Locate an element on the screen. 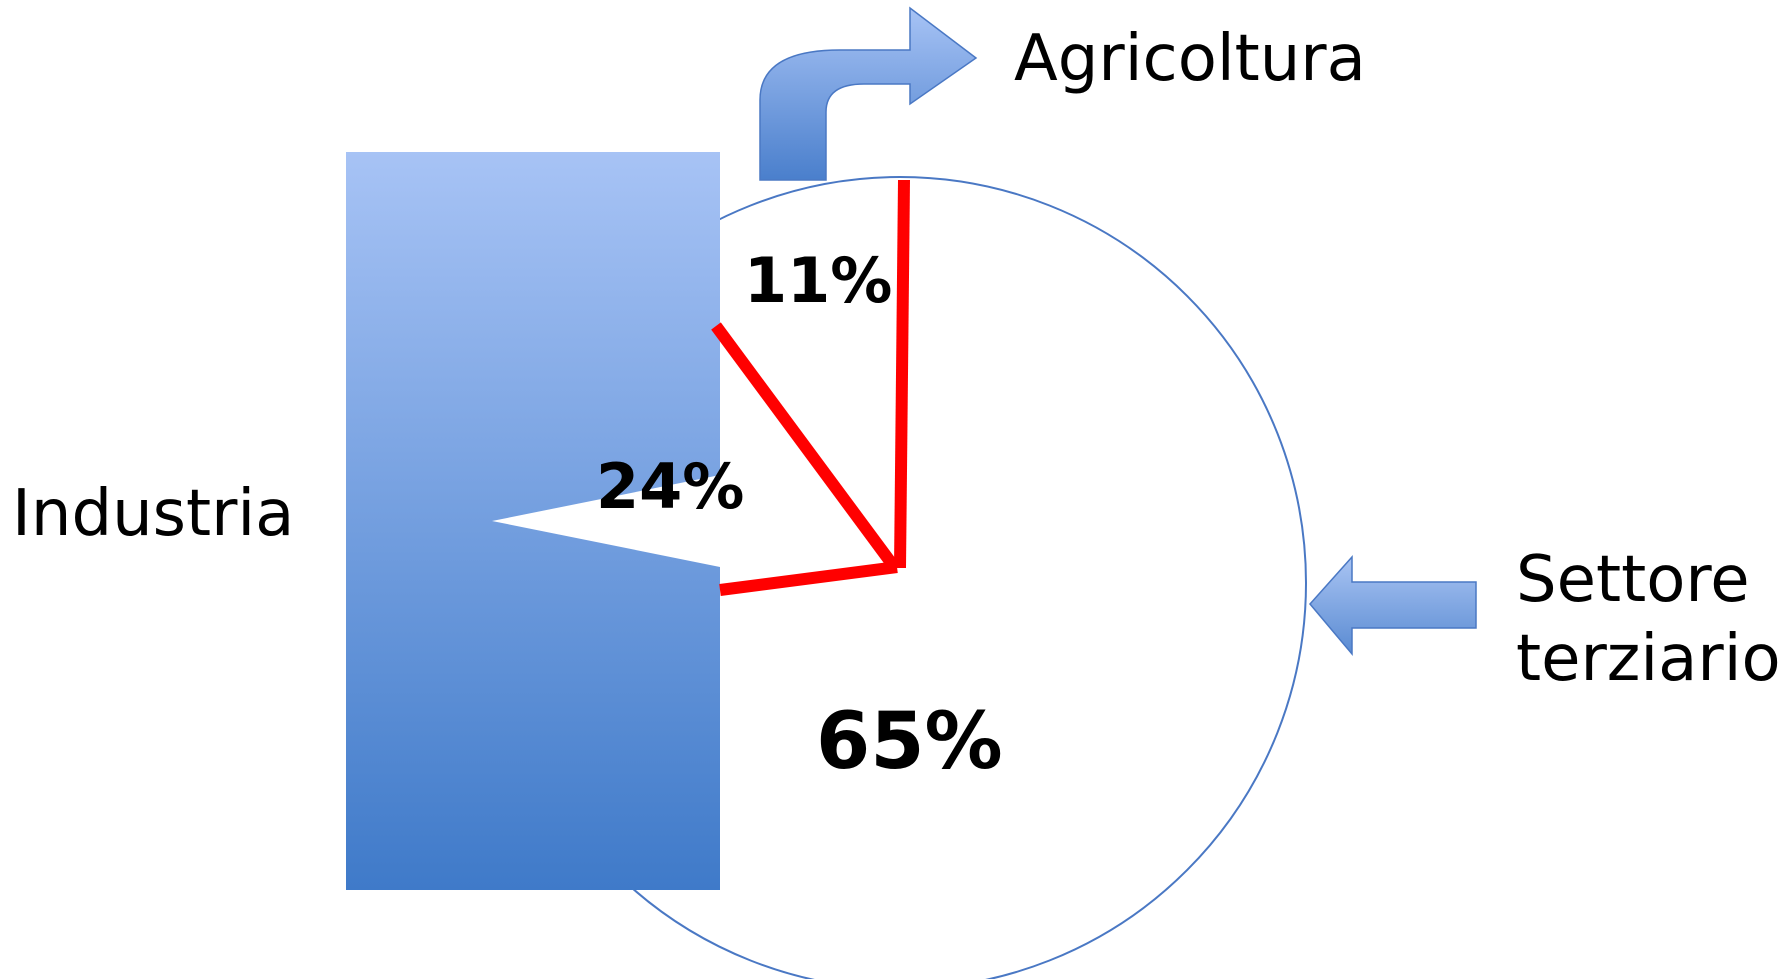 The height and width of the screenshot is (979, 1791). label-industria: Industria is located at coordinates (153, 514).